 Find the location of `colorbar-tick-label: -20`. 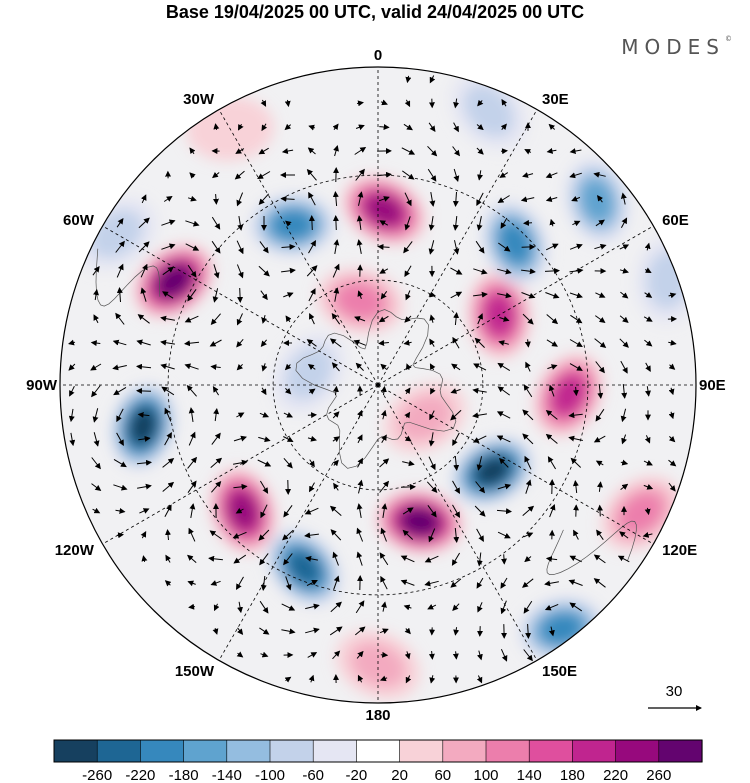

colorbar-tick-label: -20 is located at coordinates (357, 775).